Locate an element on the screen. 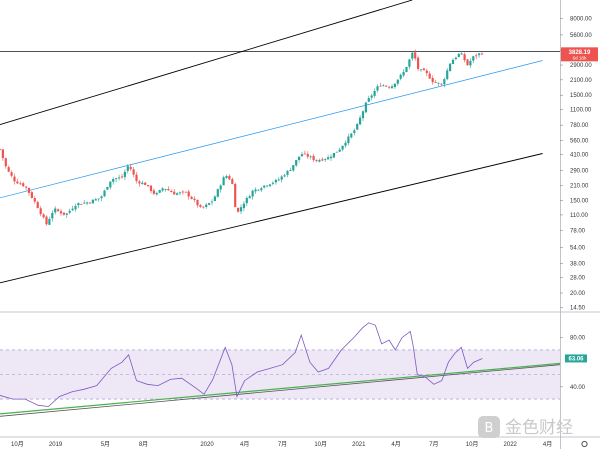 The image size is (600, 449). current-price-badge is located at coordinates (579, 54).